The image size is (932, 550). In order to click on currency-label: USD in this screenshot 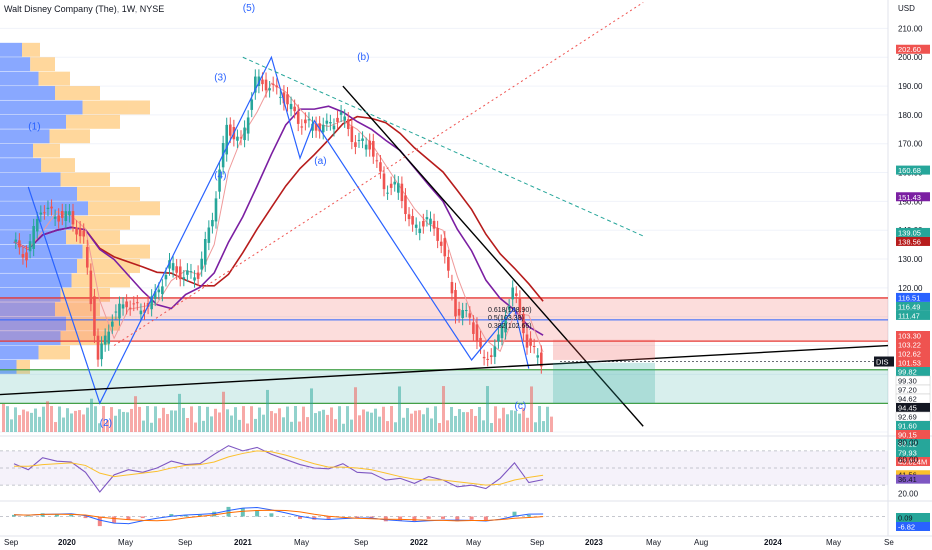, I will do `click(906, 8)`.